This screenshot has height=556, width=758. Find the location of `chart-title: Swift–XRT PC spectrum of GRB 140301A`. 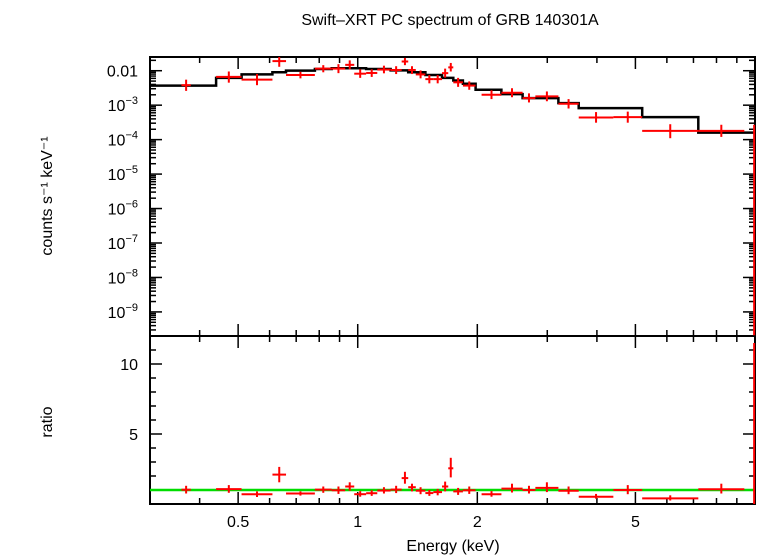

chart-title: Swift–XRT PC spectrum of GRB 140301A is located at coordinates (450, 20).